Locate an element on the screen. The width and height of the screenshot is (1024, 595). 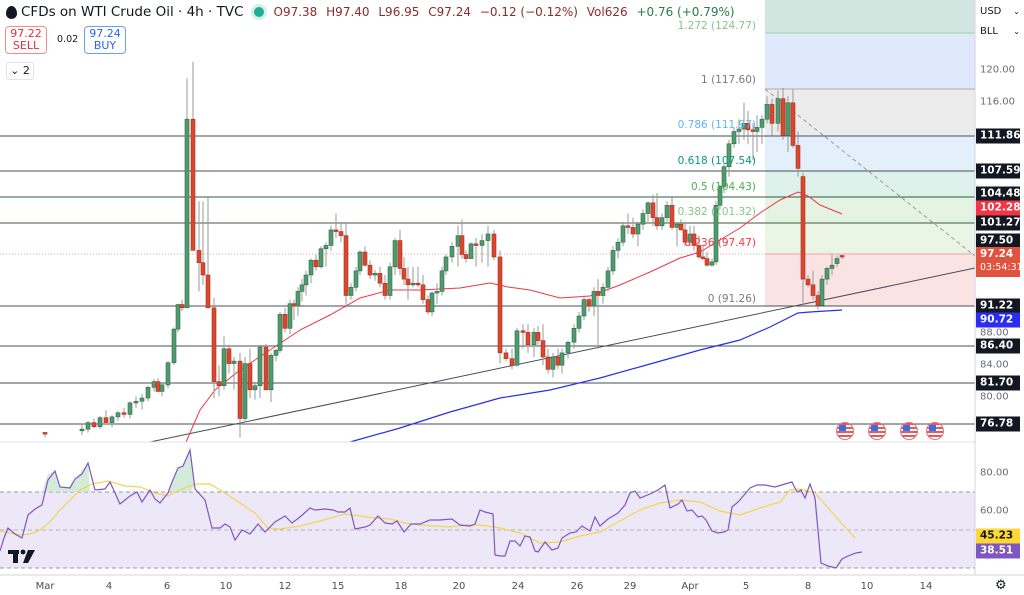
fib-level-label: 0.382 (101.32) is located at coordinates (716, 212).